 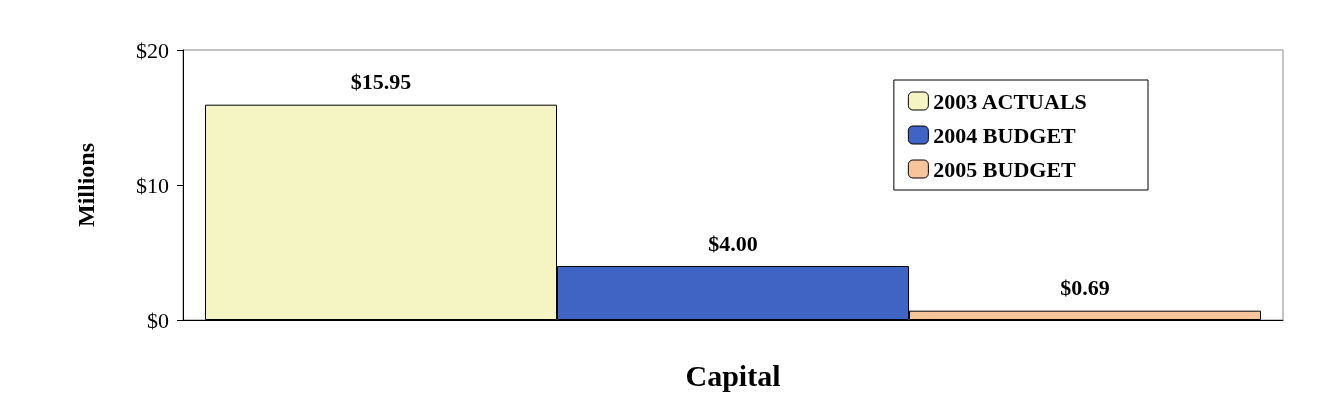 I want to click on legend-label: 2003 ACTUALS, so click(x=1010, y=101).